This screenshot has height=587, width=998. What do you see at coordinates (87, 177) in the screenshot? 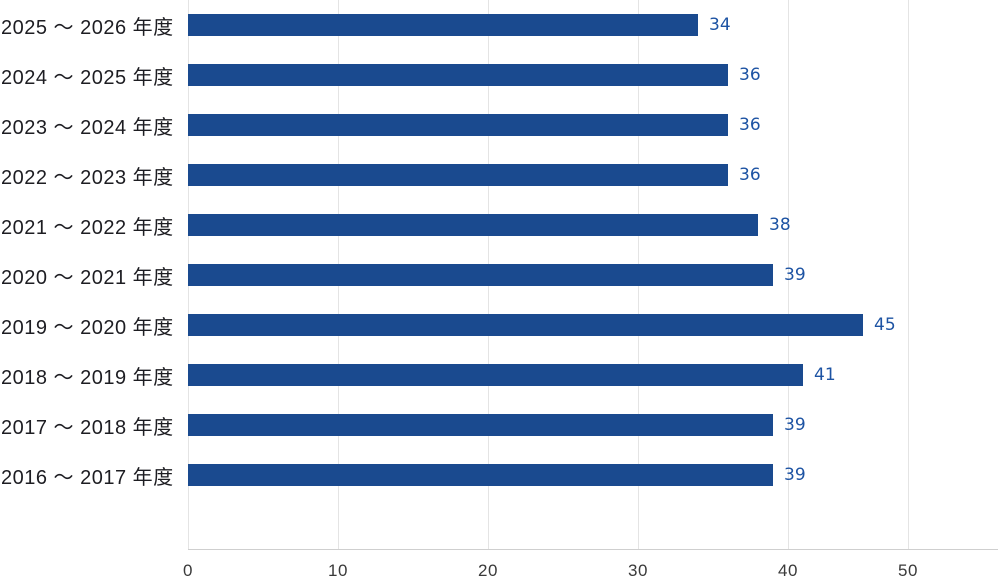
I see `category-label: 2022 〜 2023 年度` at bounding box center [87, 177].